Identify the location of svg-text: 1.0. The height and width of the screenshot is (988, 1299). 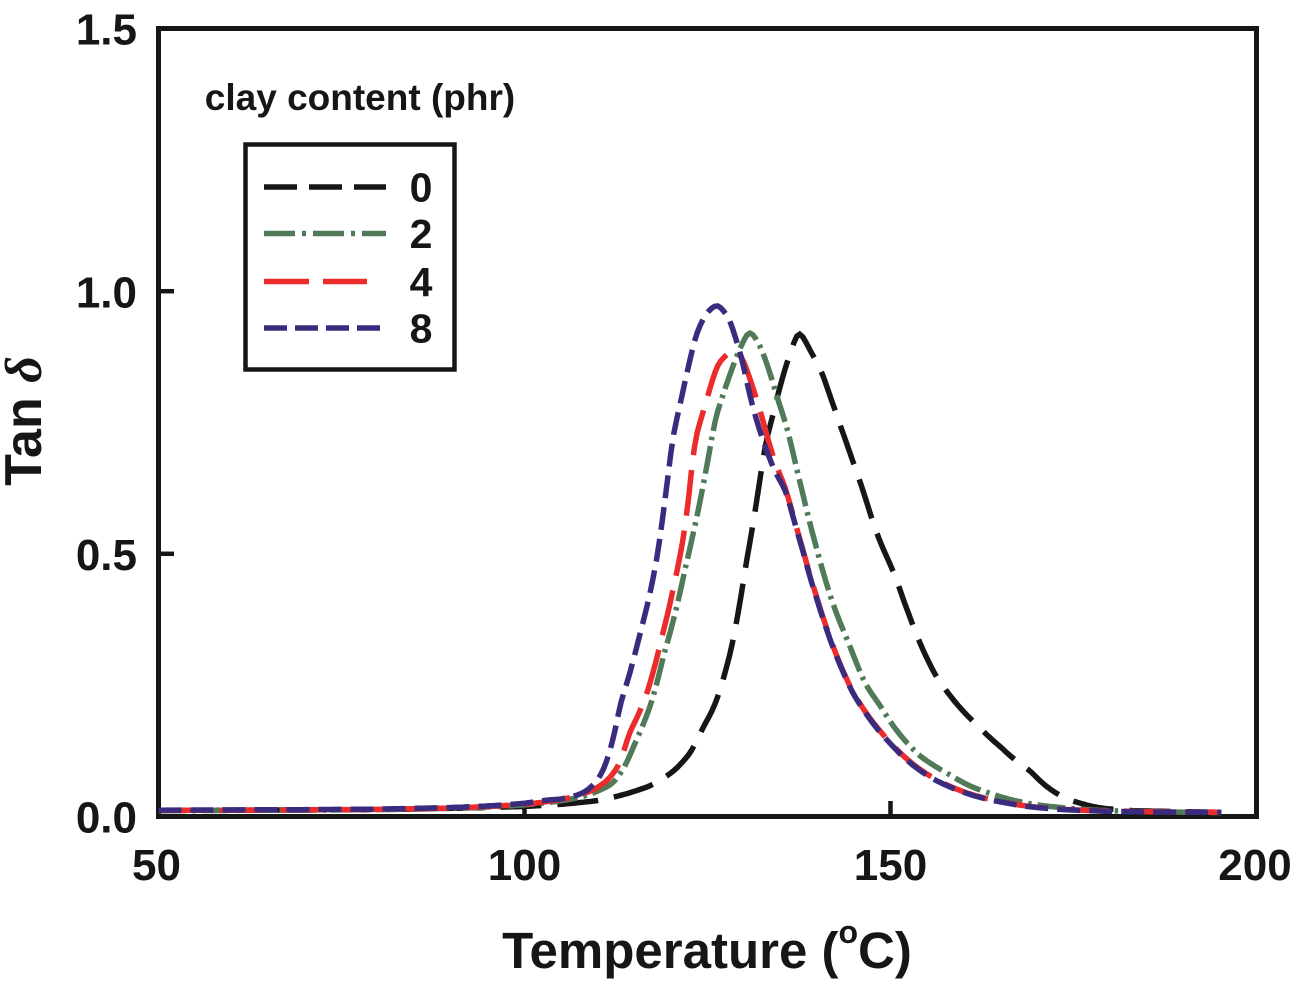
(106, 292).